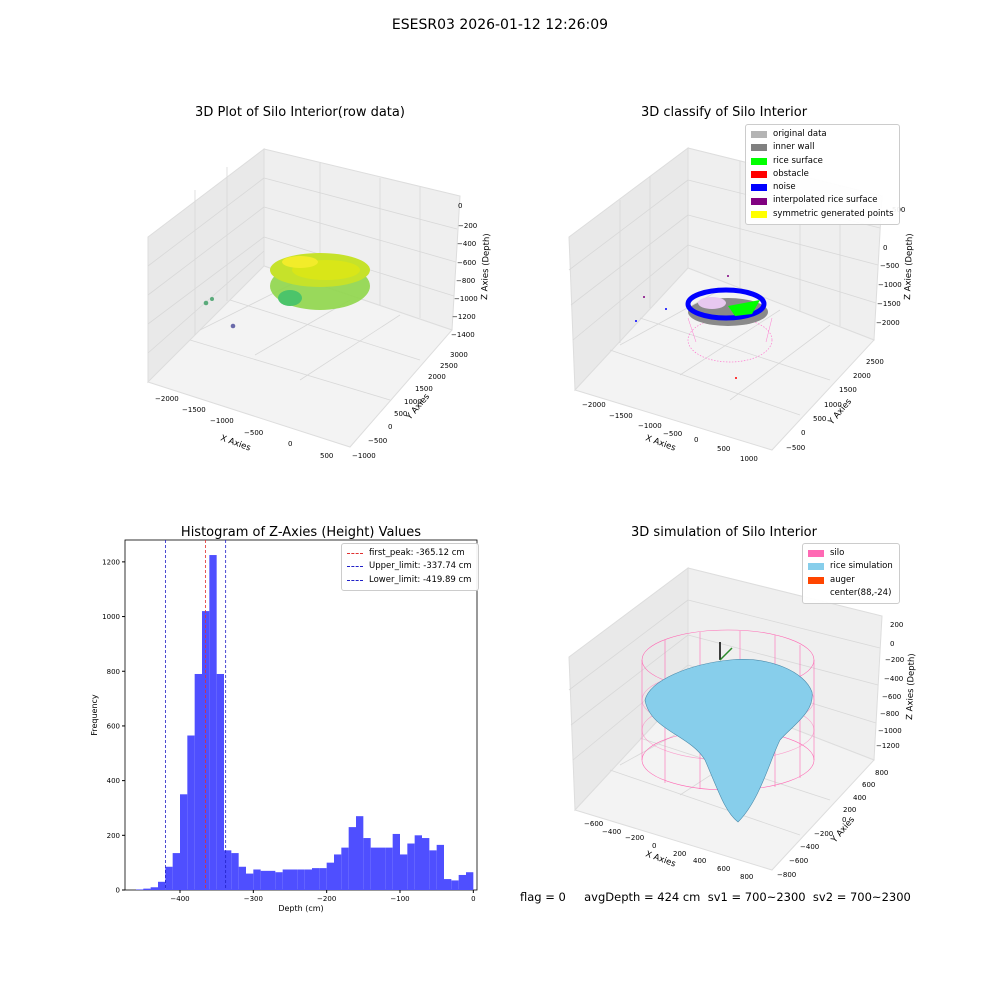 This screenshot has width=1000, height=1000. Describe the element at coordinates (621, 416) in the screenshot. I see `classify-x-tick: −1500` at that location.